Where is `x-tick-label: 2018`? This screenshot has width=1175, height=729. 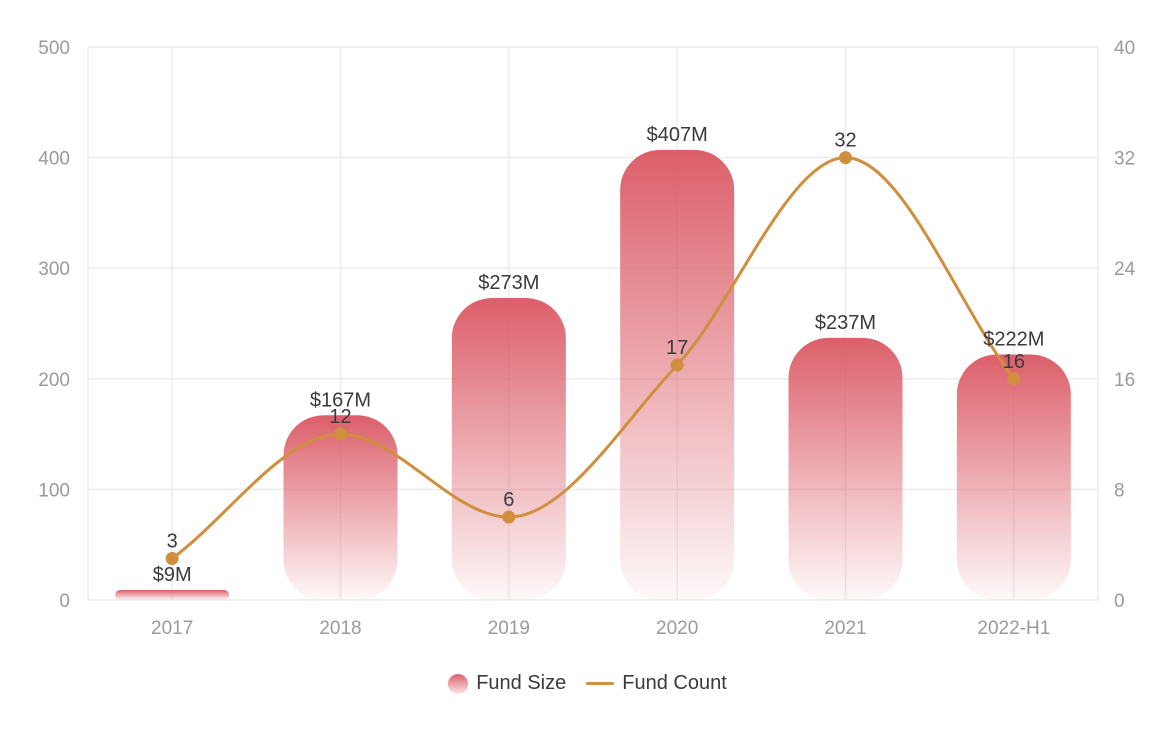 x-tick-label: 2018 is located at coordinates (340, 628).